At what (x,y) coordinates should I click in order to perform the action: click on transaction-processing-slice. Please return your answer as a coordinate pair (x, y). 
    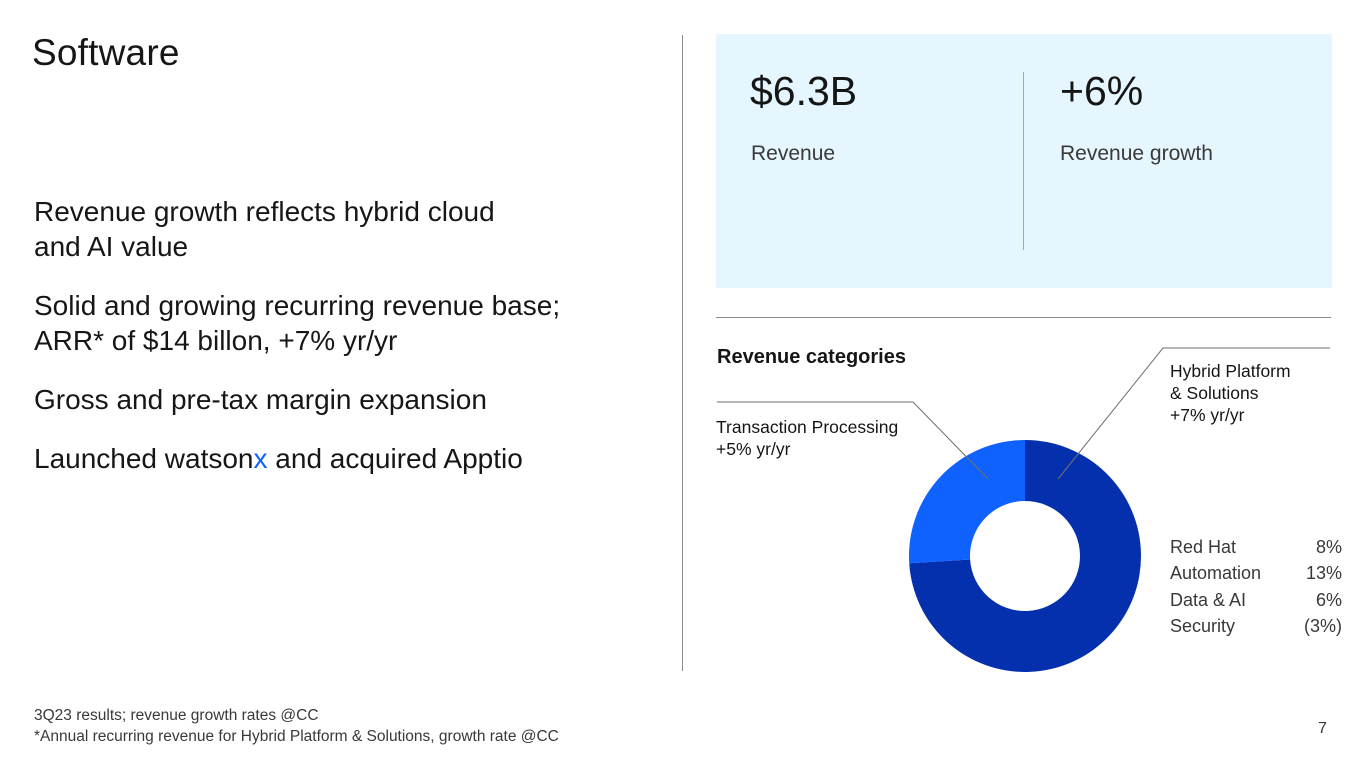
    Looking at the image, I should click on (967, 502).